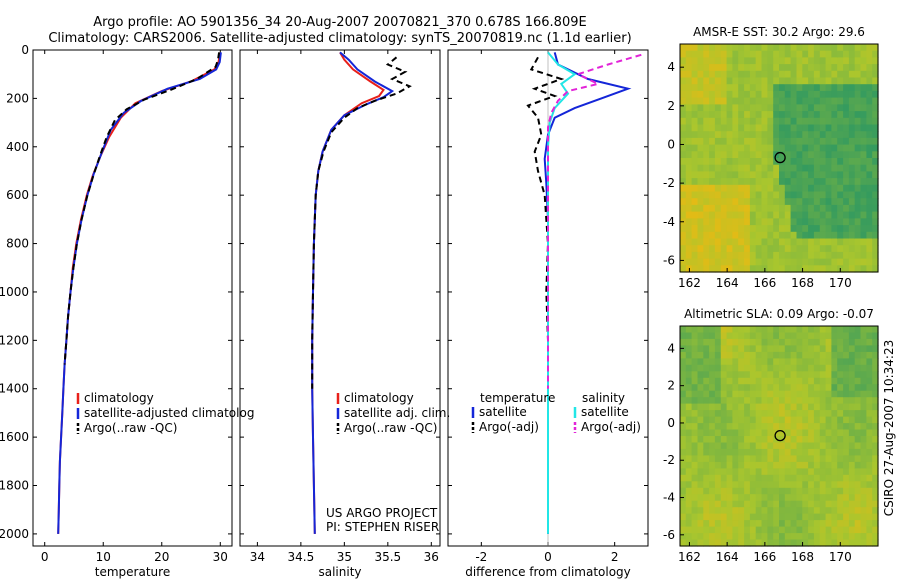 This screenshot has width=900, height=580. I want to click on difference-series-salinity-argo-adj-, so click(594, 221).